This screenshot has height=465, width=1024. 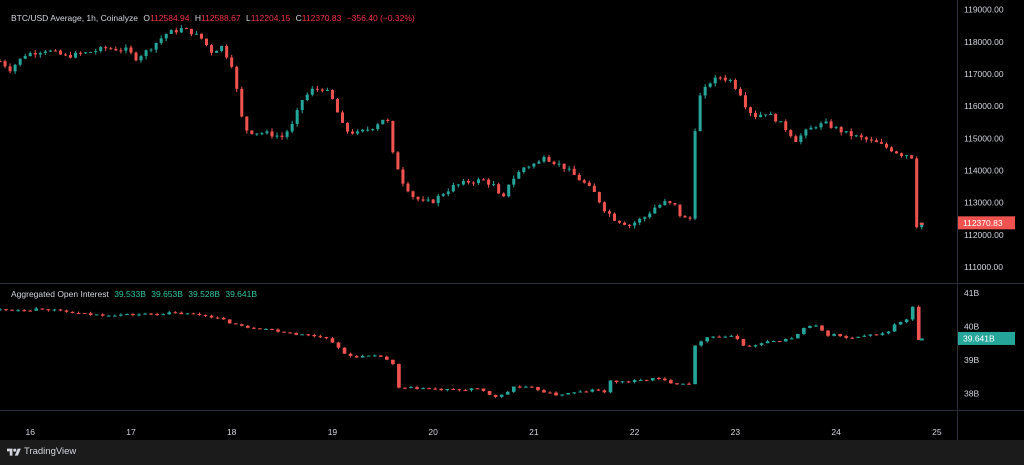 I want to click on y-tick-label: 112000.00, so click(x=984, y=235).